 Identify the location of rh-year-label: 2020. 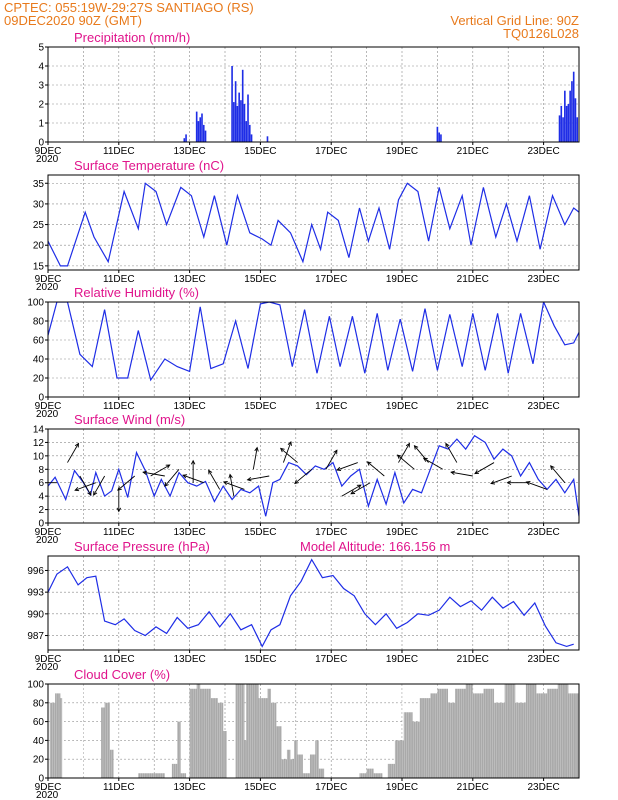
(47, 414).